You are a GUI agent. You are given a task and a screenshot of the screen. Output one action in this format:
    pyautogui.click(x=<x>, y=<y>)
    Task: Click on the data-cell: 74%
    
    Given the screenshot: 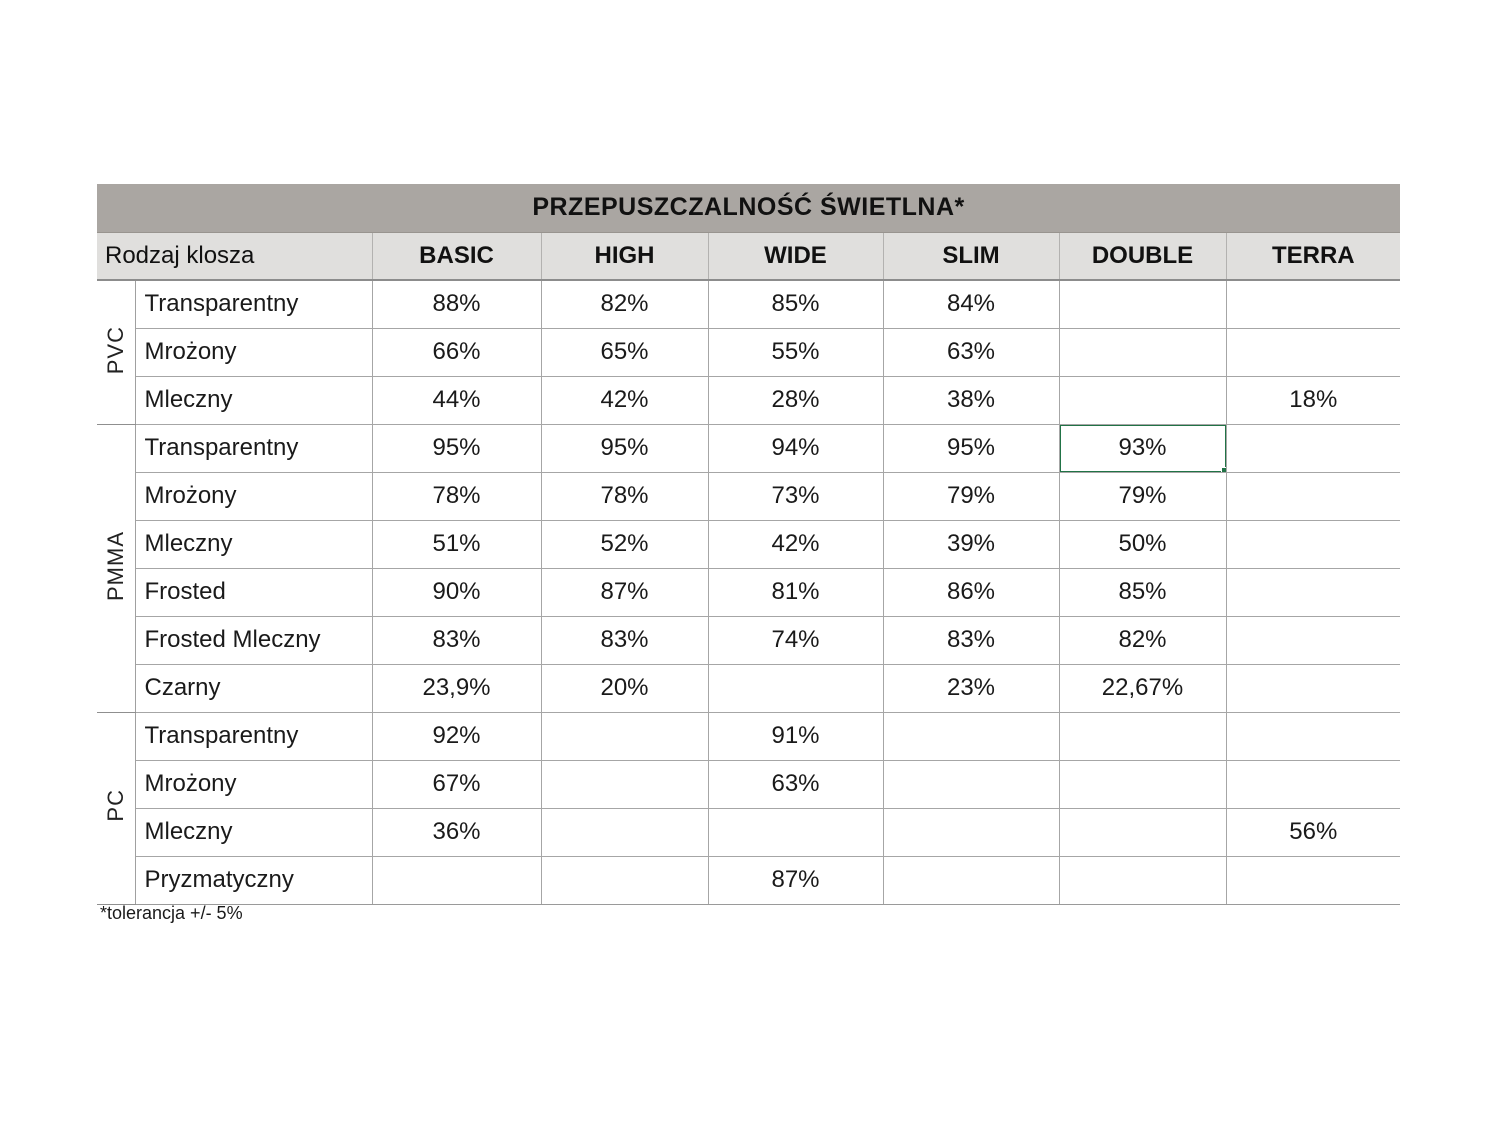 What is the action you would take?
    pyautogui.click(x=795, y=640)
    